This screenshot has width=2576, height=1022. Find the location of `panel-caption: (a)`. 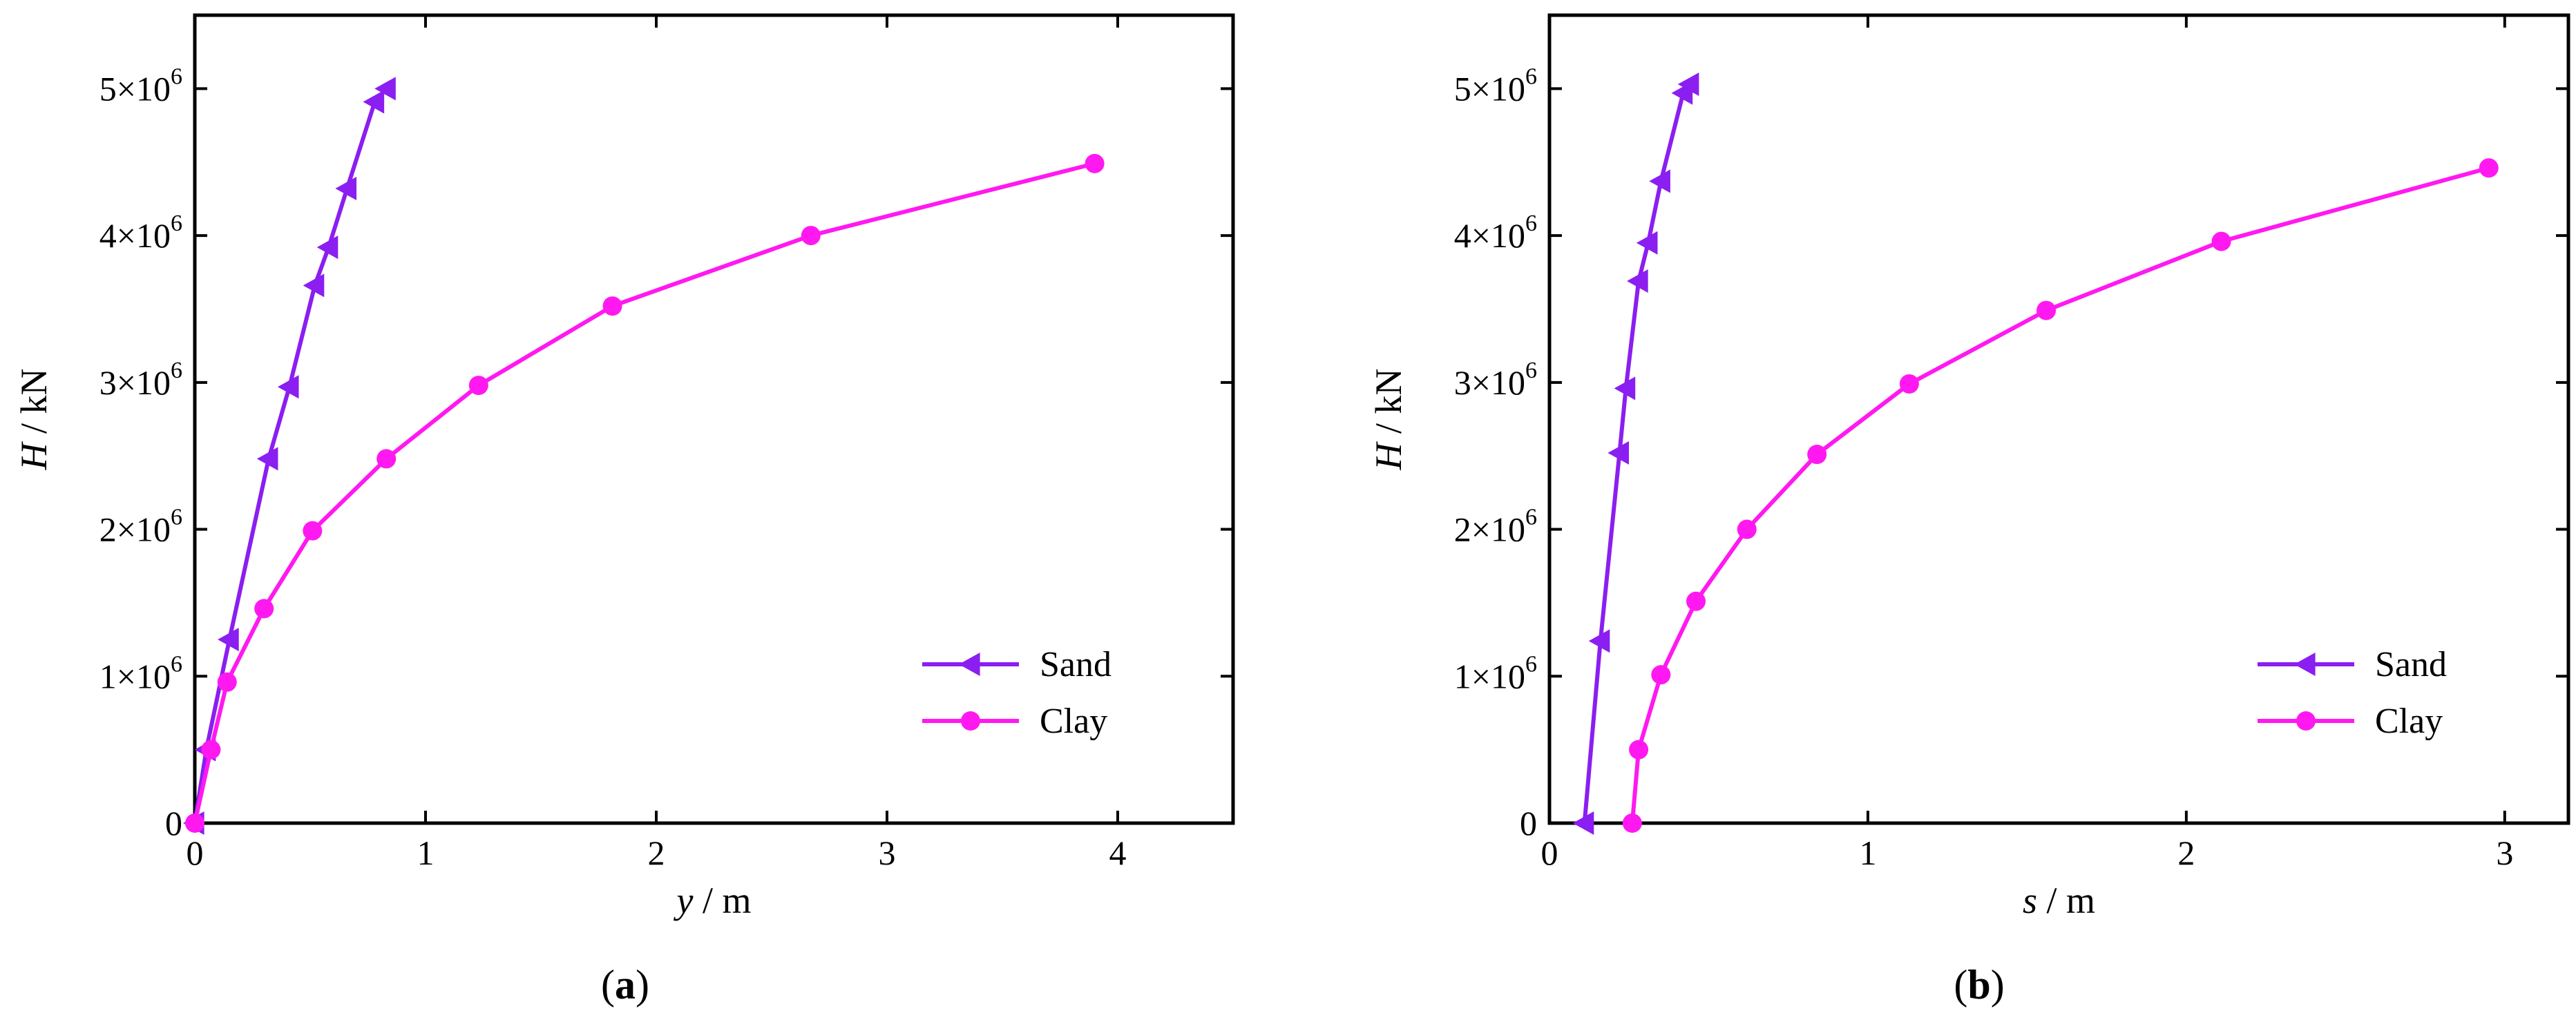

panel-caption: (a) is located at coordinates (625, 984).